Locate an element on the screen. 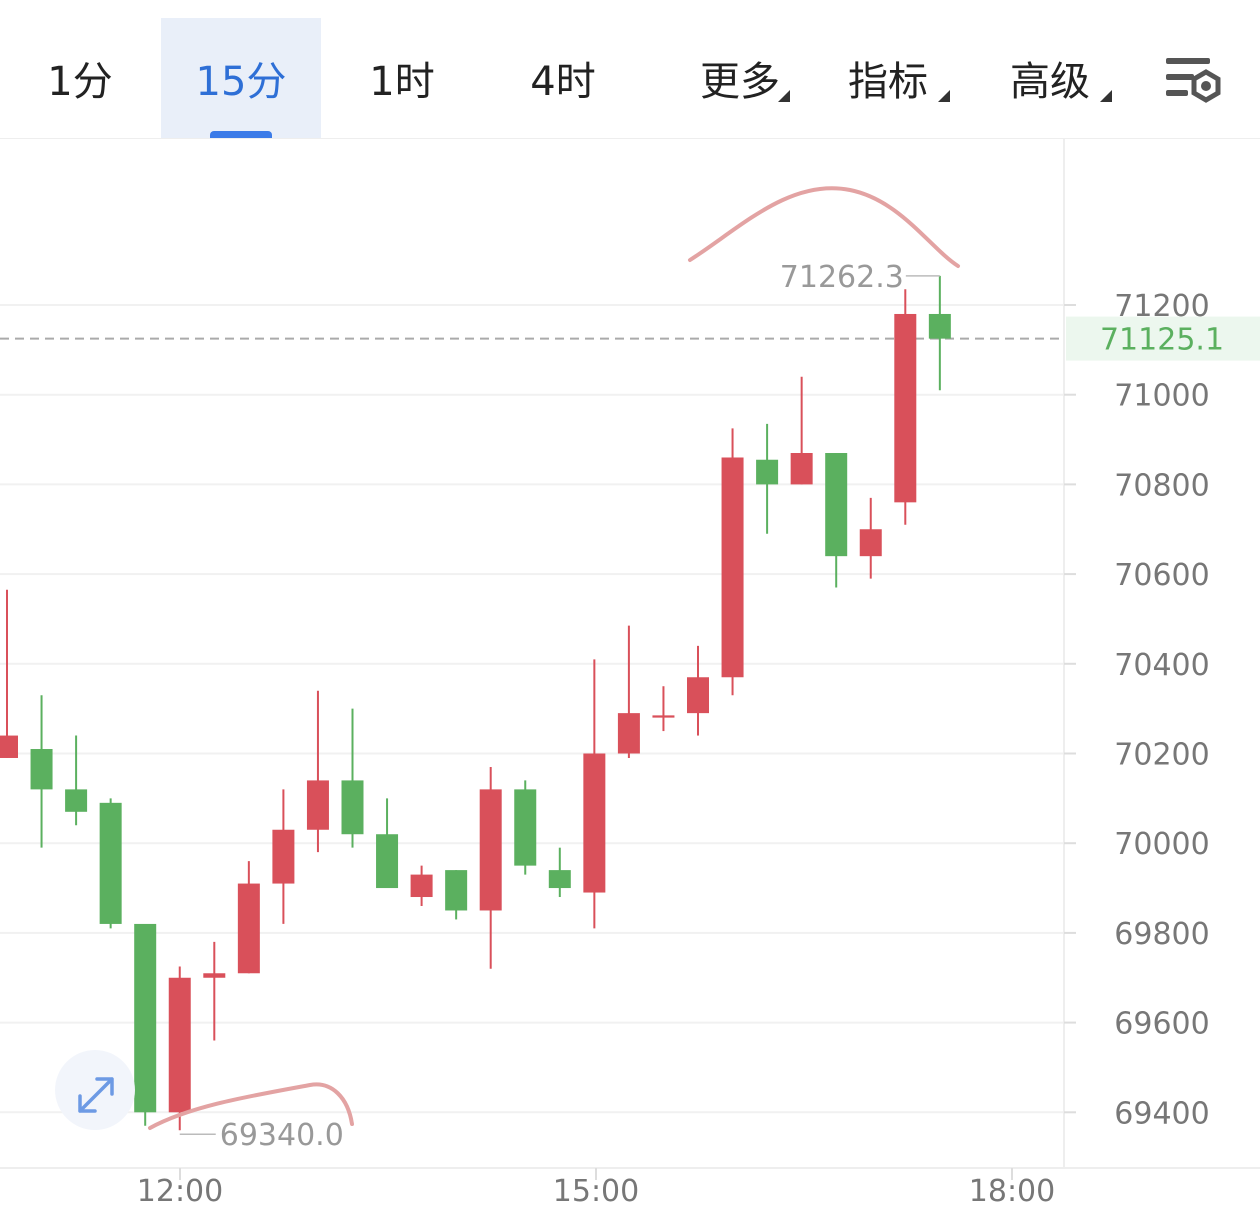 This screenshot has height=1208, width=1260. y-tick-label: 71200 is located at coordinates (1161, 306).